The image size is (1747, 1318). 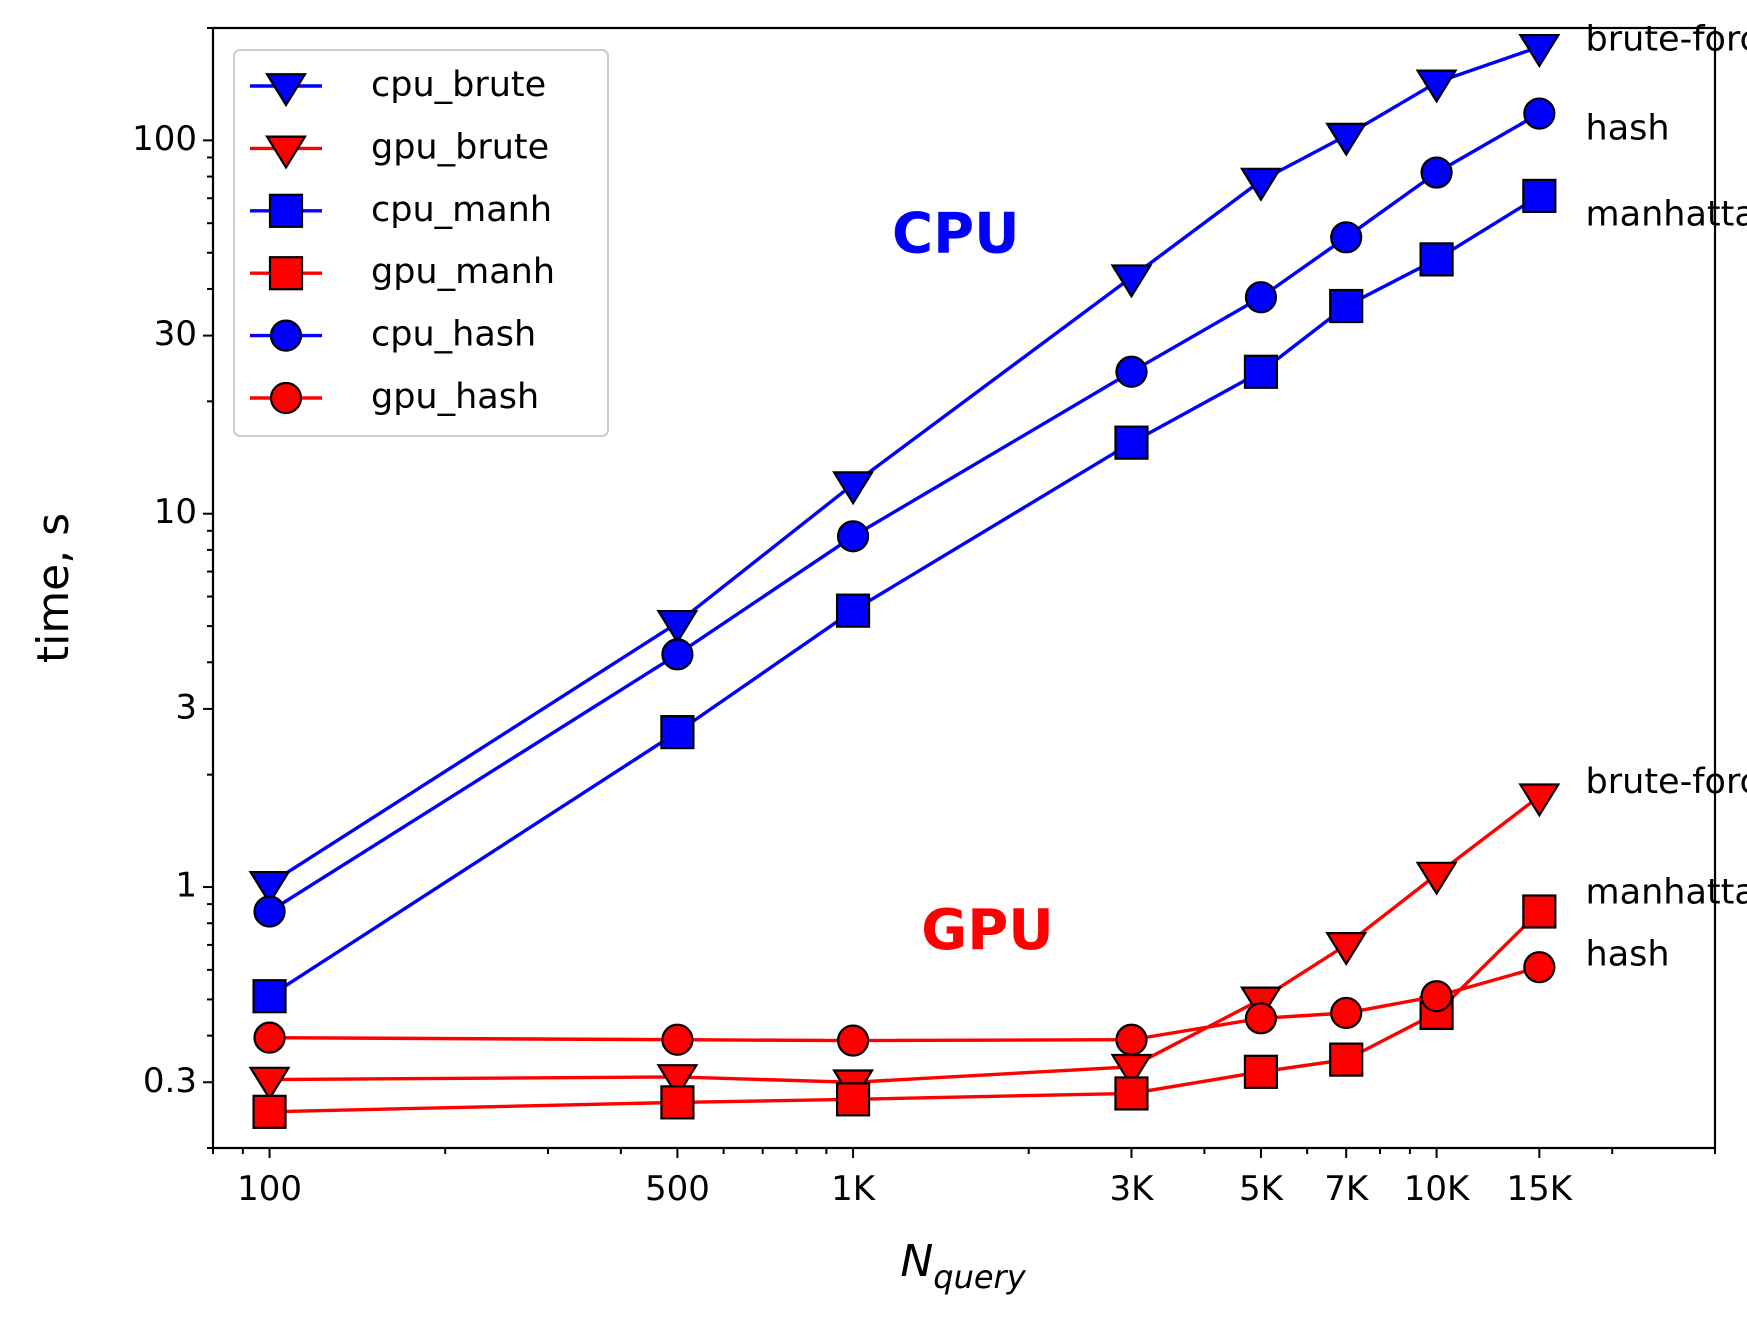 I want to click on x-tick-label: 100, so click(x=269, y=1189).